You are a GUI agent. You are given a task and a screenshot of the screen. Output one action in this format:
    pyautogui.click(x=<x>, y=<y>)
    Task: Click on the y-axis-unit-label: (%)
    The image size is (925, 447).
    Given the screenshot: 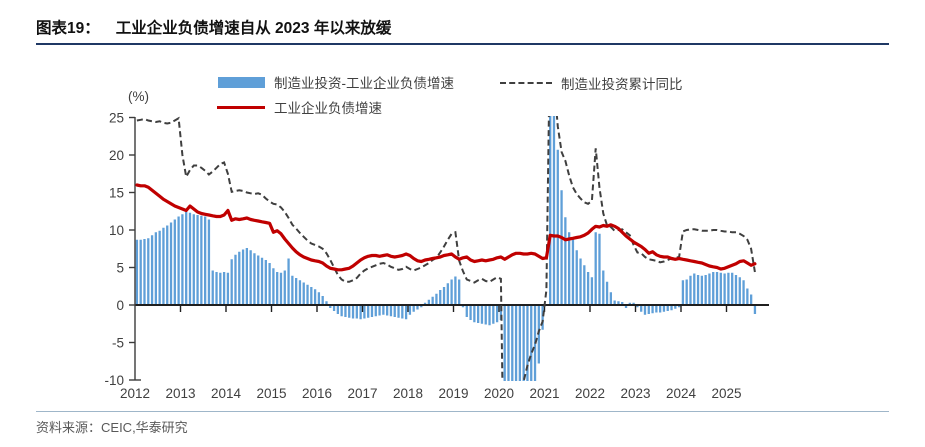 What is the action you would take?
    pyautogui.click(x=138, y=96)
    